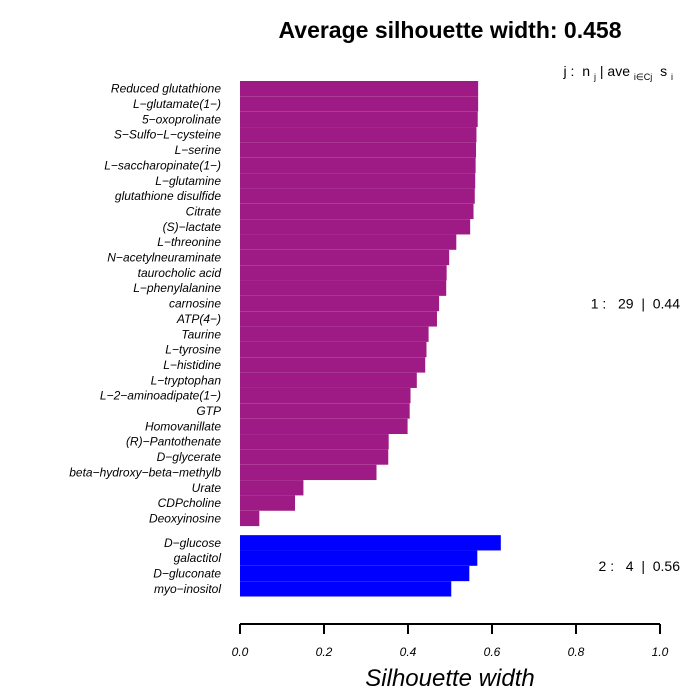 Image resolution: width=700 pixels, height=700 pixels. Describe the element at coordinates (186, 380) in the screenshot. I see `category-label: L−tryptophan` at that location.